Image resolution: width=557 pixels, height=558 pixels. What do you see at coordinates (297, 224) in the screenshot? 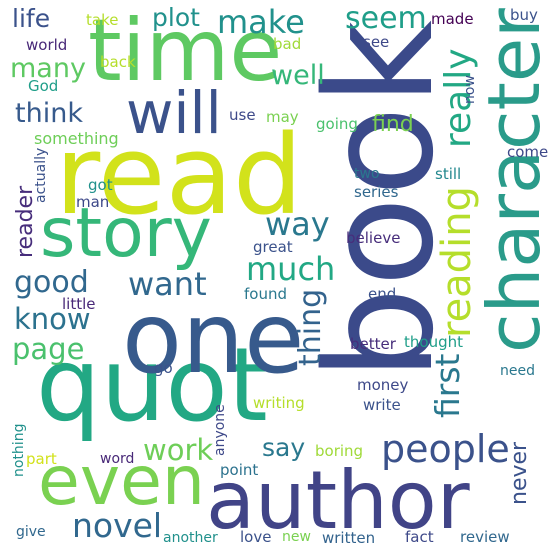
I see `word-way: way` at bounding box center [297, 224].